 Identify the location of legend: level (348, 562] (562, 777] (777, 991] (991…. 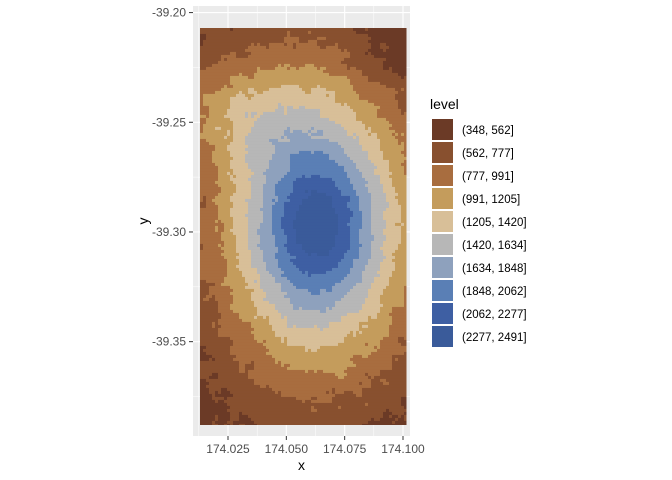
(478, 221).